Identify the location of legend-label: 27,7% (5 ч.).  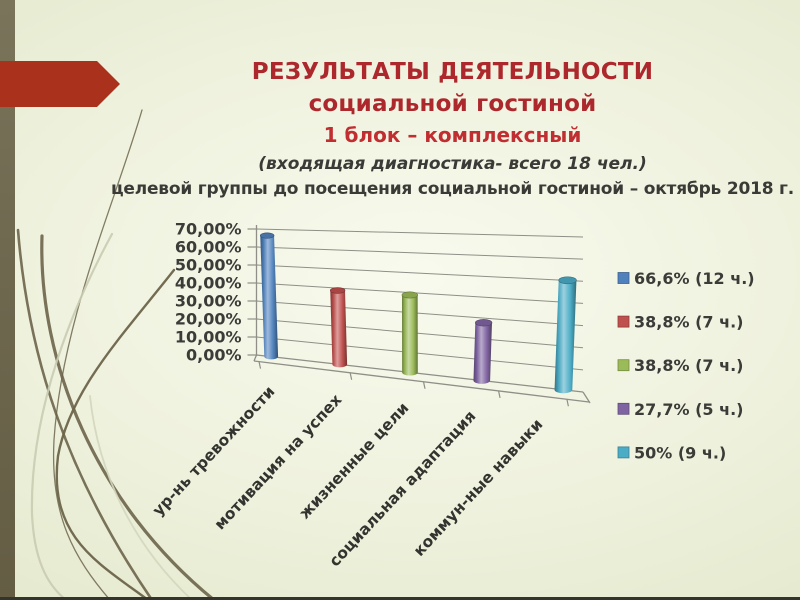
(688, 409).